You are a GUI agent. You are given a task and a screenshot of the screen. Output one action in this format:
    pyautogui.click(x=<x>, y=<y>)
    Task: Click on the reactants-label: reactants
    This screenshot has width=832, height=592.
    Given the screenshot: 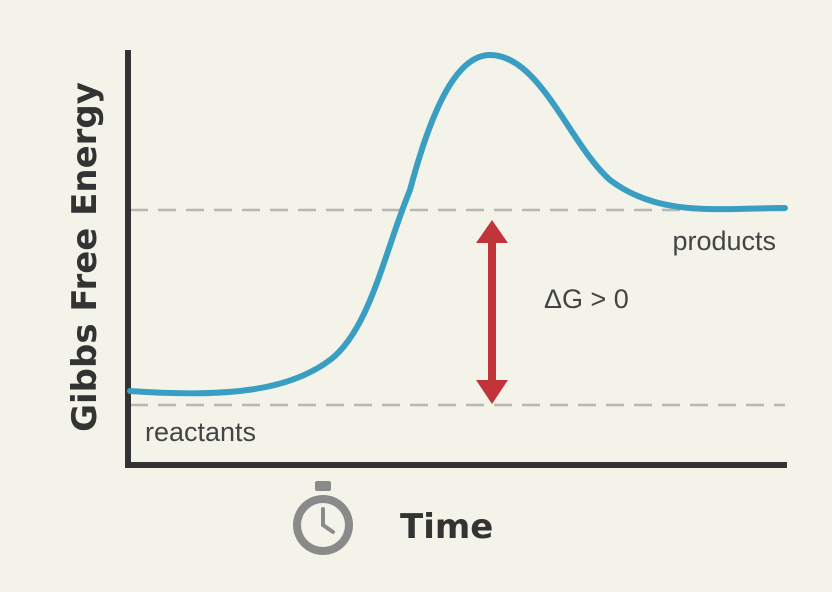 What is the action you would take?
    pyautogui.click(x=200, y=432)
    